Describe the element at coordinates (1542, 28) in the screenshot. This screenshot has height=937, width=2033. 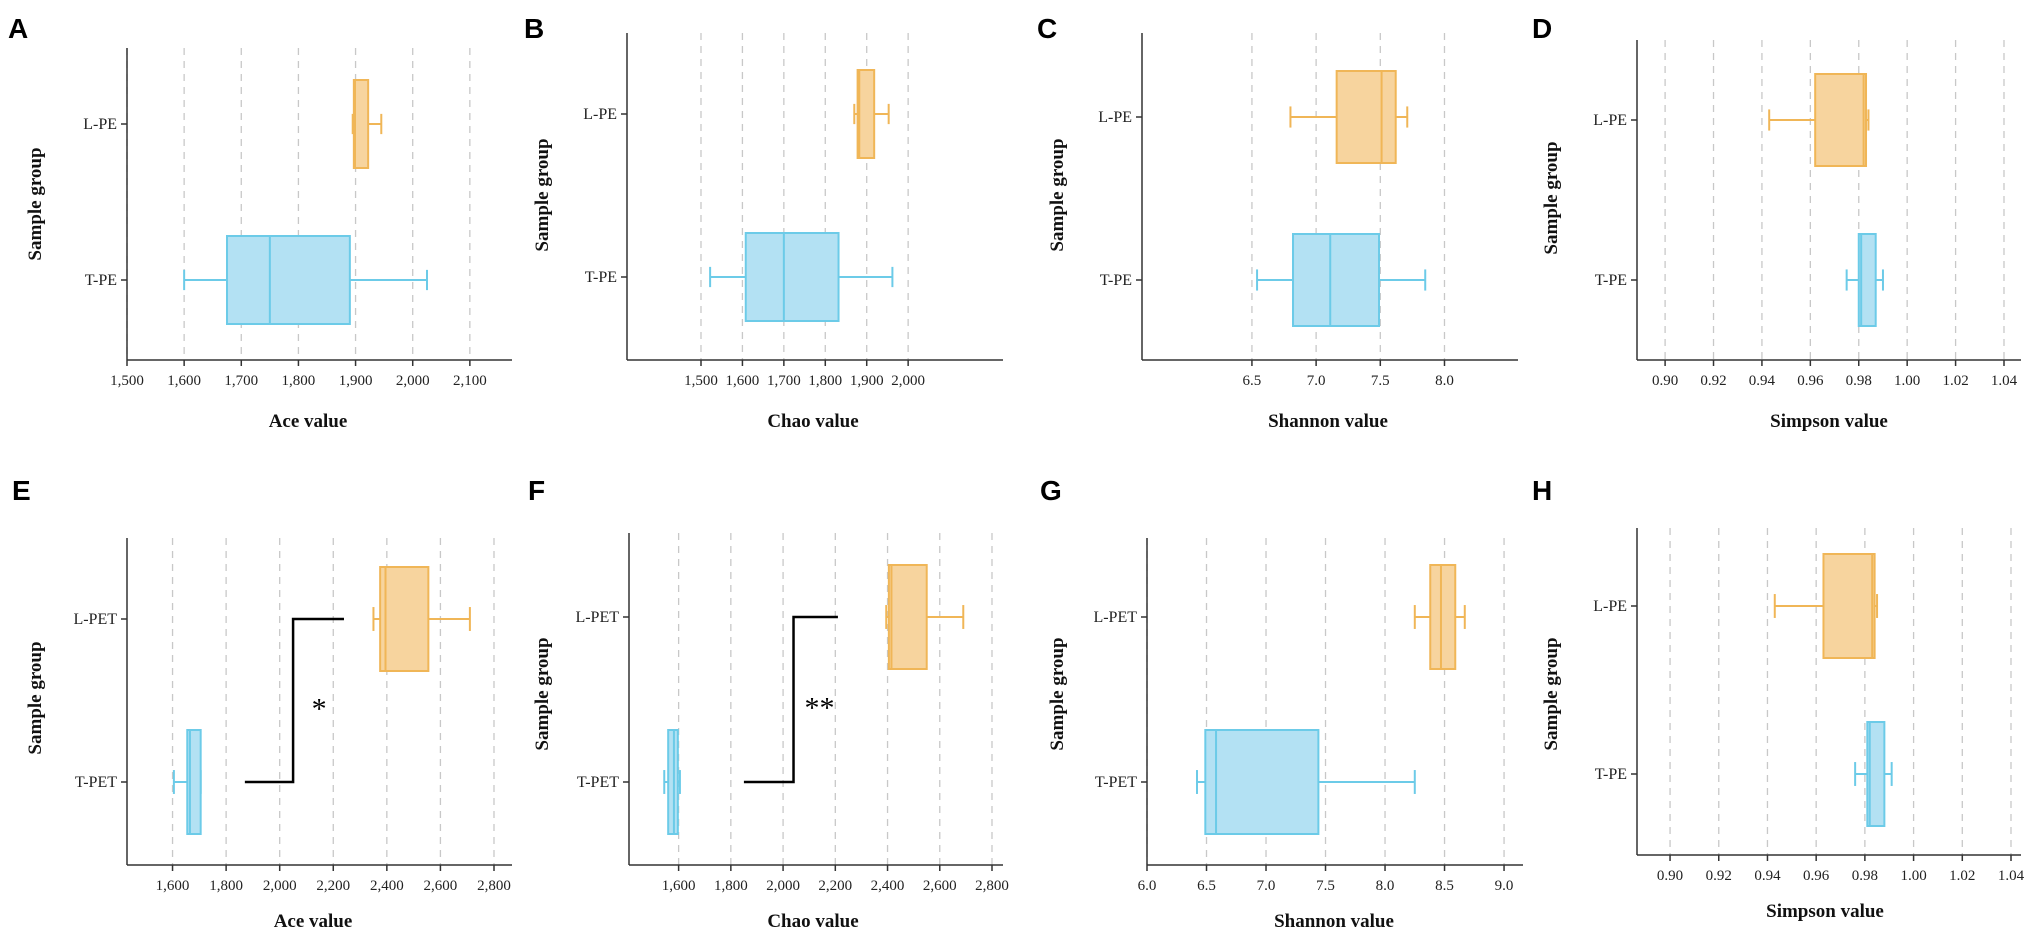
I see `panel-label: D` at that location.